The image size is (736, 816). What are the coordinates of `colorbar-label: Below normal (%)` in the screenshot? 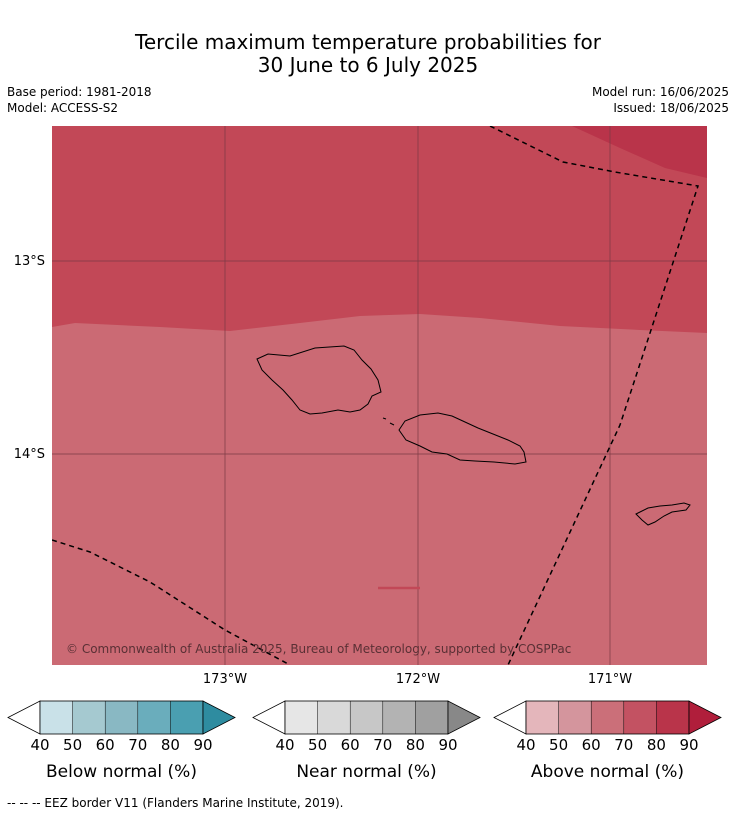 It's located at (121, 772).